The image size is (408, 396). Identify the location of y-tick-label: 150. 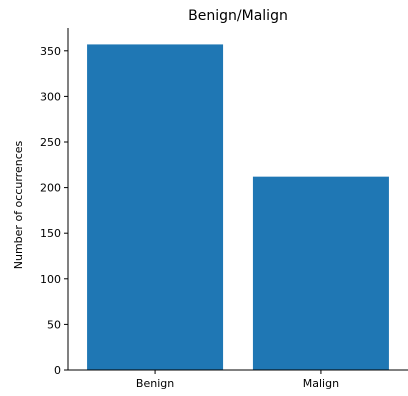
(50, 233).